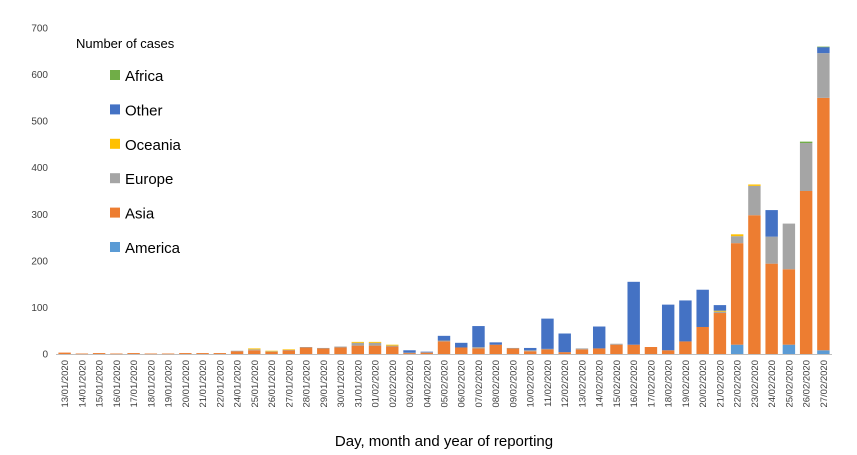 The width and height of the screenshot is (857, 455). I want to click on x-tick-label: 24/02/2020, so click(772, 384).